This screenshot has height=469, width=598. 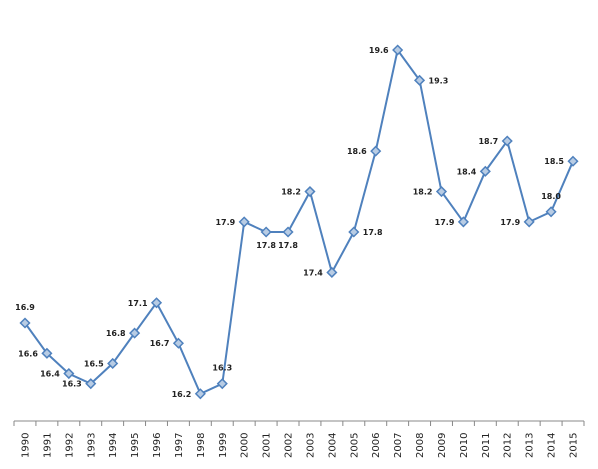 I want to click on data-label-1996: 17.1, so click(x=138, y=303).